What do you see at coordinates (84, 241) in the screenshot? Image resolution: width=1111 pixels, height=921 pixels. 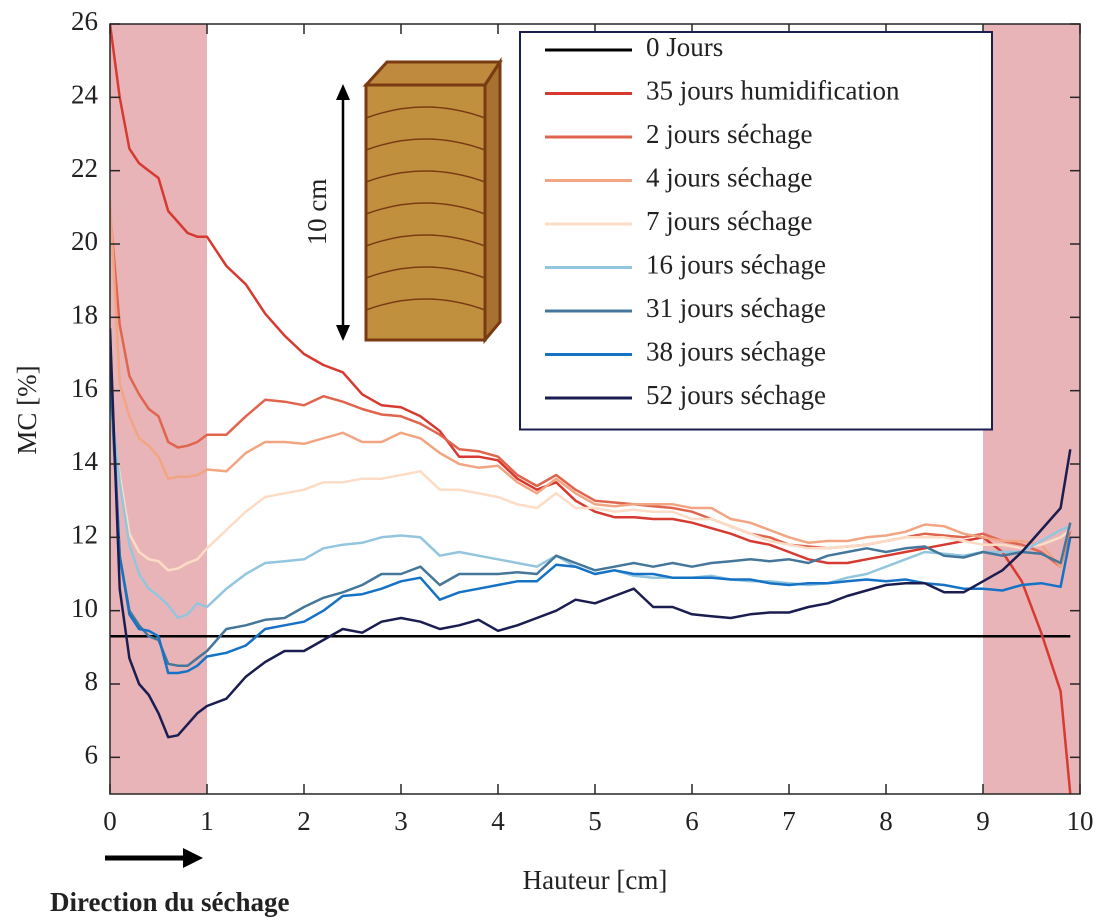 I see `y-tick-label: 20` at bounding box center [84, 241].